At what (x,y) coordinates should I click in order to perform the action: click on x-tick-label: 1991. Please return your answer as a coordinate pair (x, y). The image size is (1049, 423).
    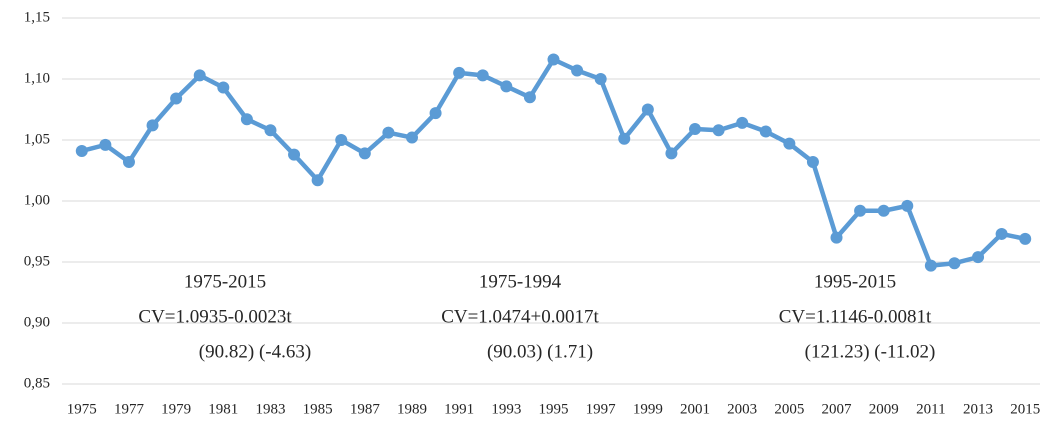
    Looking at the image, I should click on (459, 409).